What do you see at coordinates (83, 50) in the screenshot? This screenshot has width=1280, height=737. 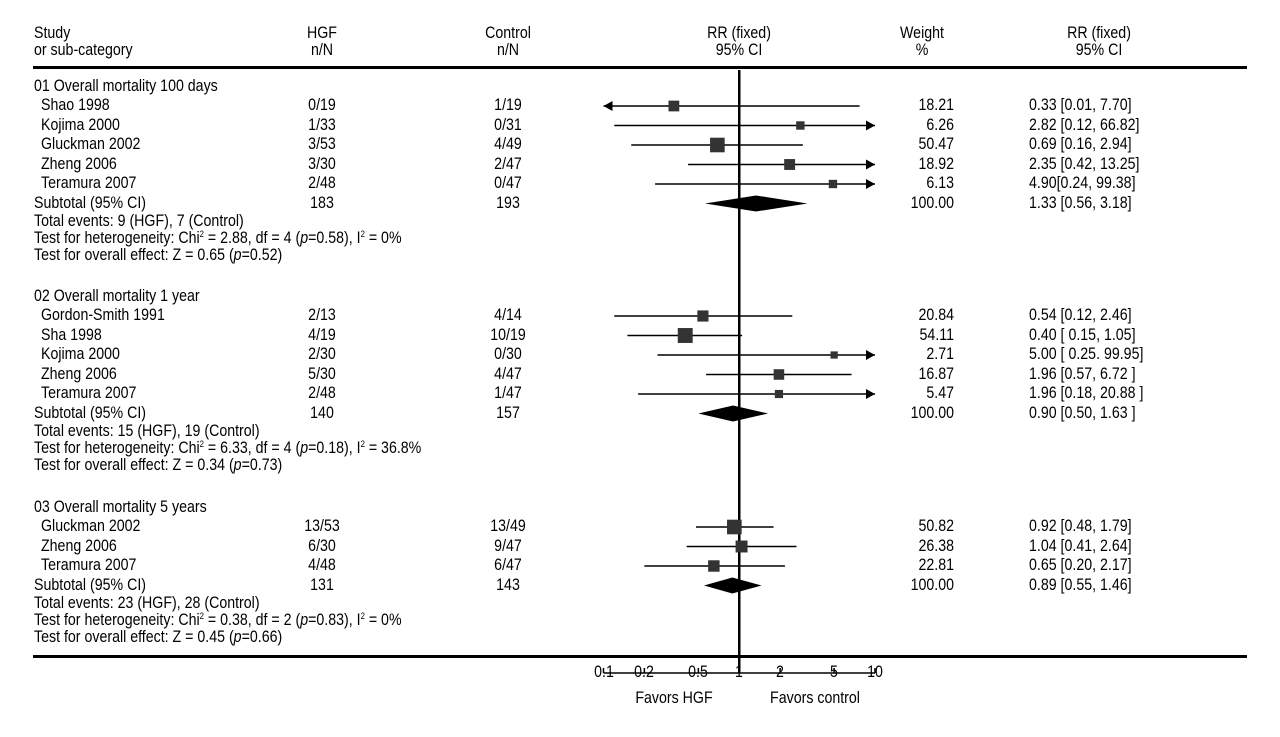 I see `header-subcategory: or sub-category` at bounding box center [83, 50].